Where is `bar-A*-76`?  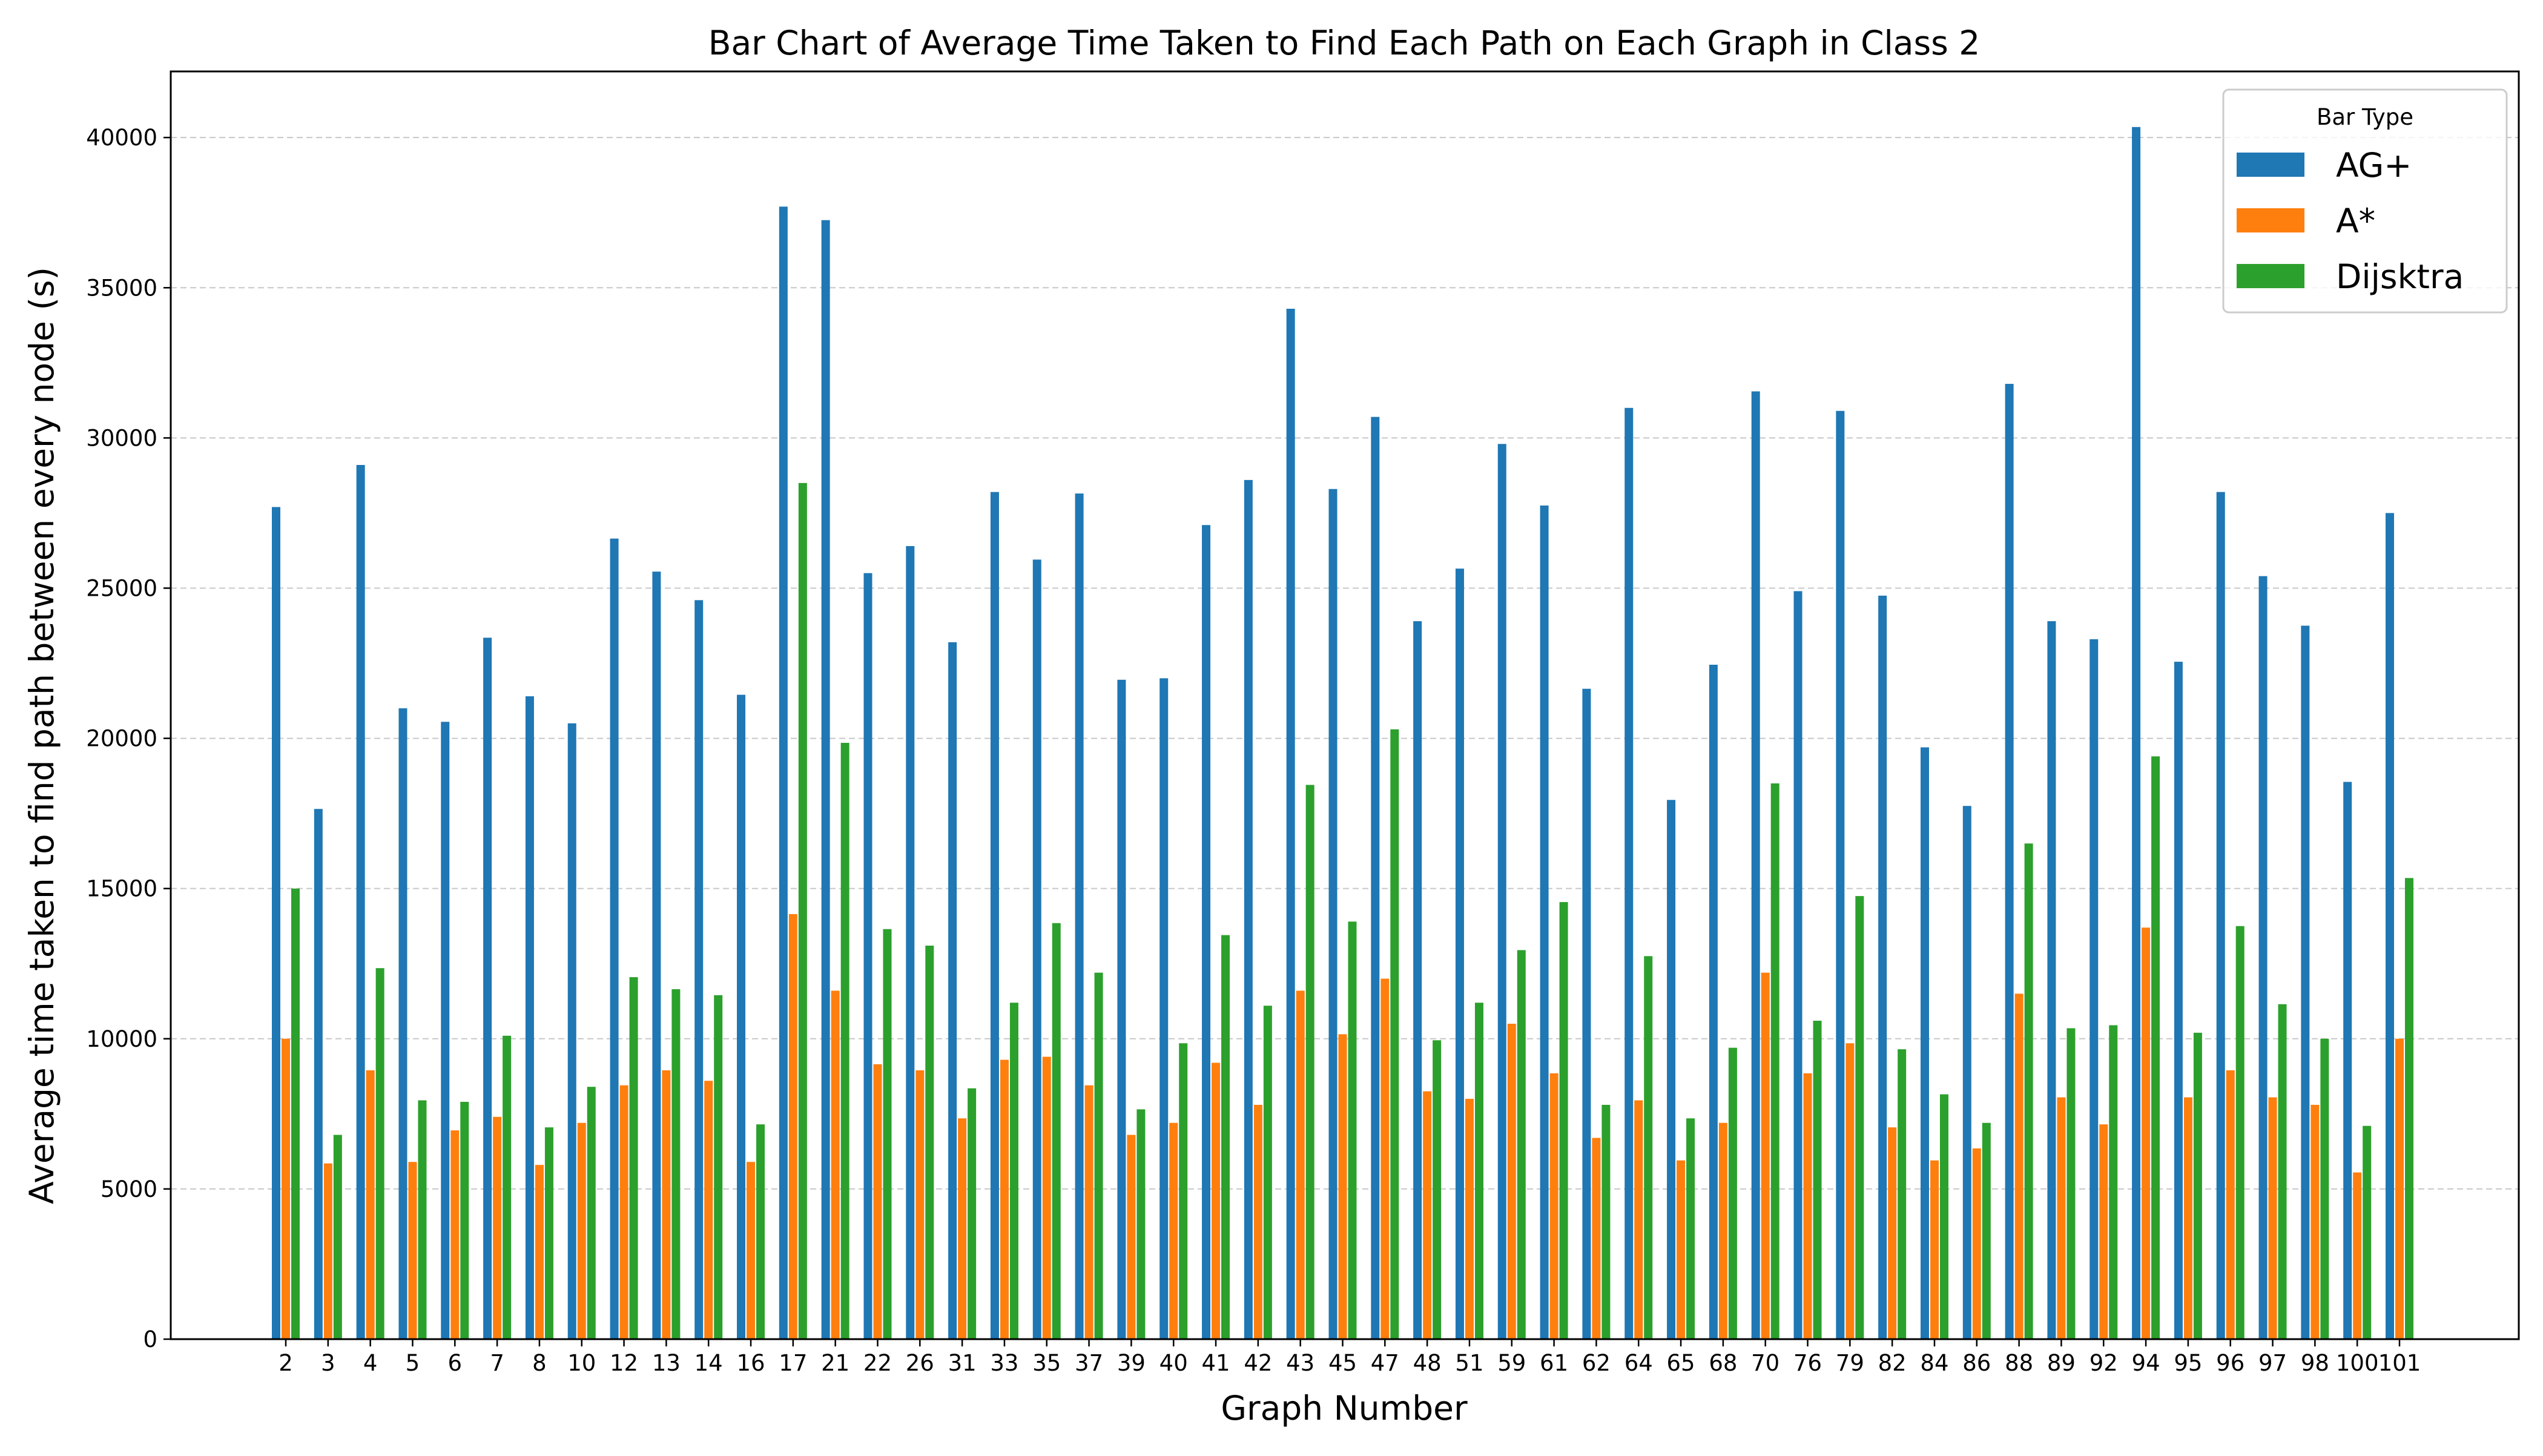 bar-A*-76 is located at coordinates (1808, 1206).